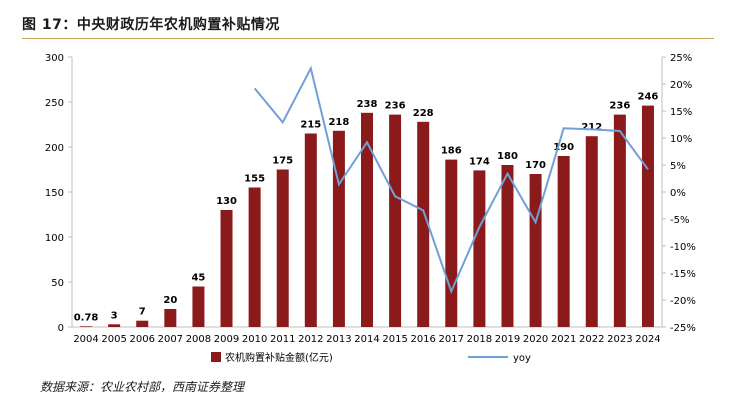  I want to click on x-tick-label: 2024, so click(647, 339).